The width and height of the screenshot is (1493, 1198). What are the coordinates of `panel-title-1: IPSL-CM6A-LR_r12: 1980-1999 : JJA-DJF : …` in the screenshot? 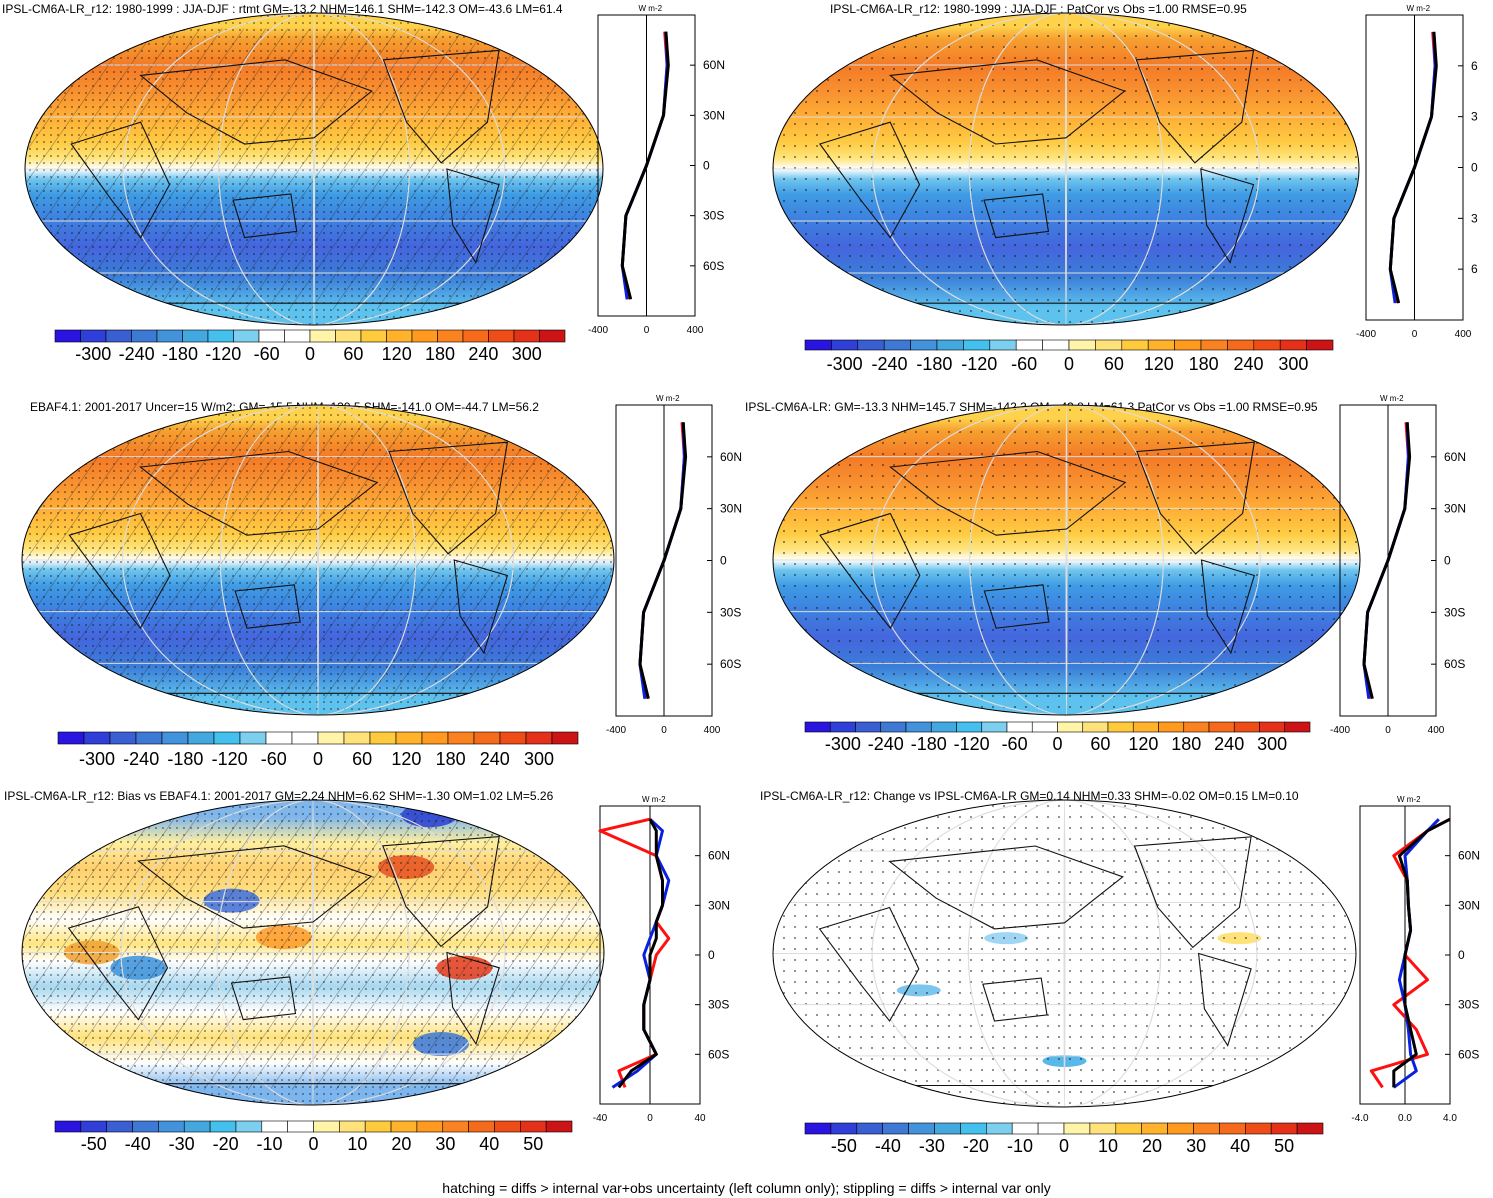 It's located at (282, 9).